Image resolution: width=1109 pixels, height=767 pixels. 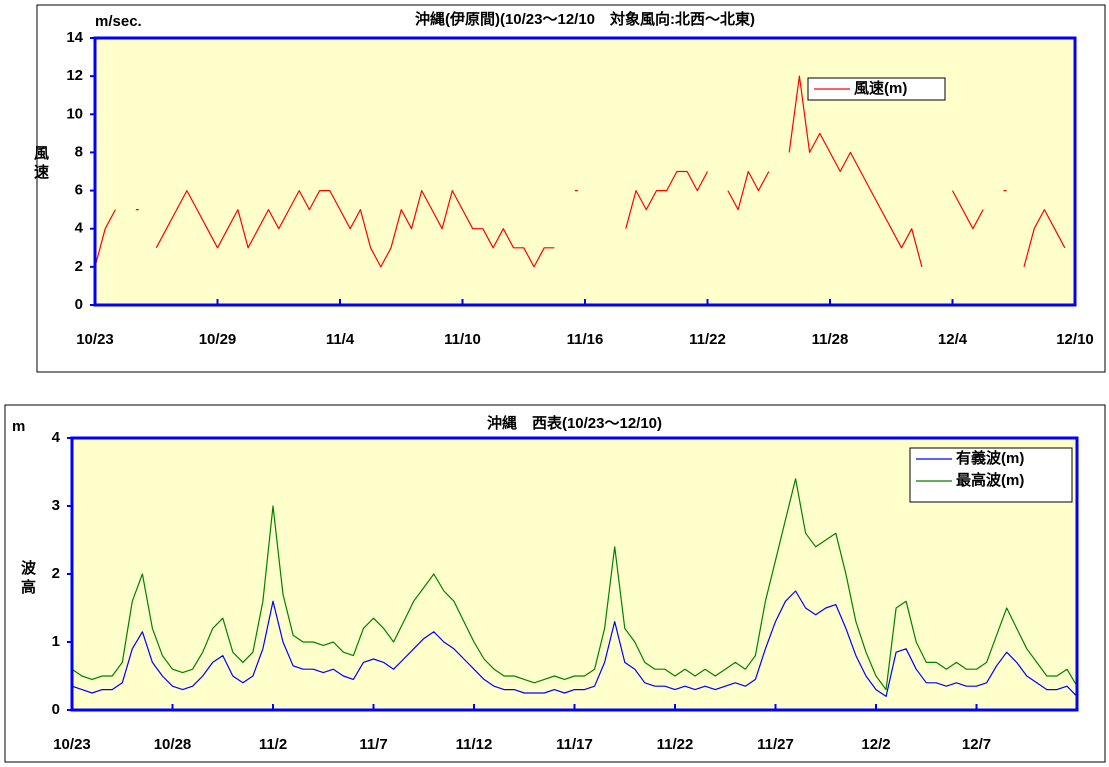 I want to click on x-tick-label: 12/10, so click(x=1075, y=339).